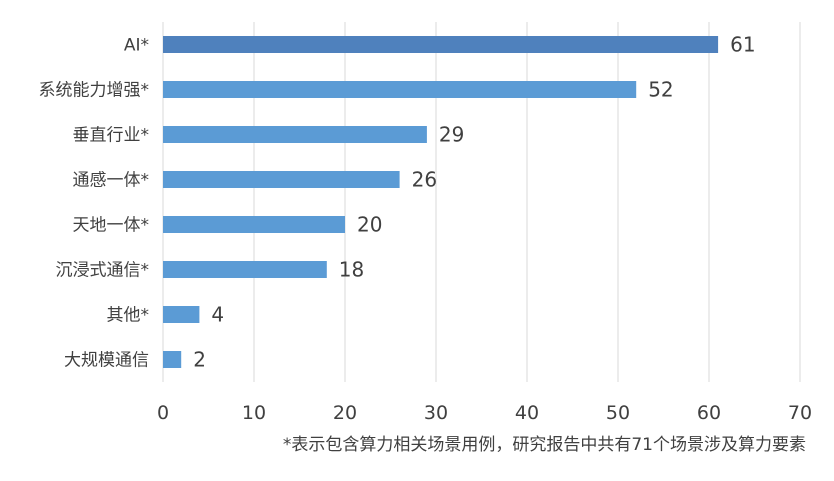  What do you see at coordinates (484, 413) in the screenshot?
I see `x-tick-labels: 0 10 20 30 40 50 60 70` at bounding box center [484, 413].